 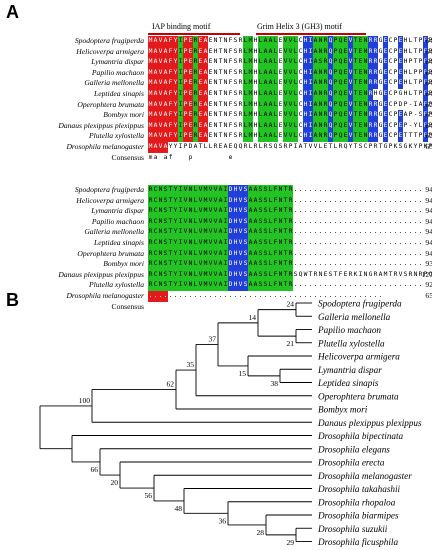 What do you see at coordinates (128, 306) in the screenshot?
I see `consensus-label: Consensus` at bounding box center [128, 306].